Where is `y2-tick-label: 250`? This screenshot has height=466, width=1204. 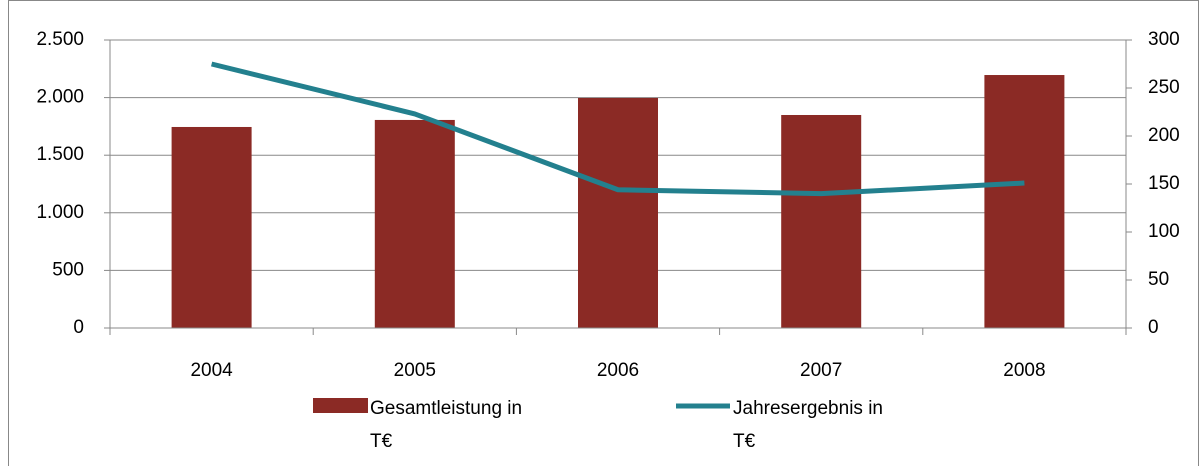 y2-tick-label: 250 is located at coordinates (1164, 87).